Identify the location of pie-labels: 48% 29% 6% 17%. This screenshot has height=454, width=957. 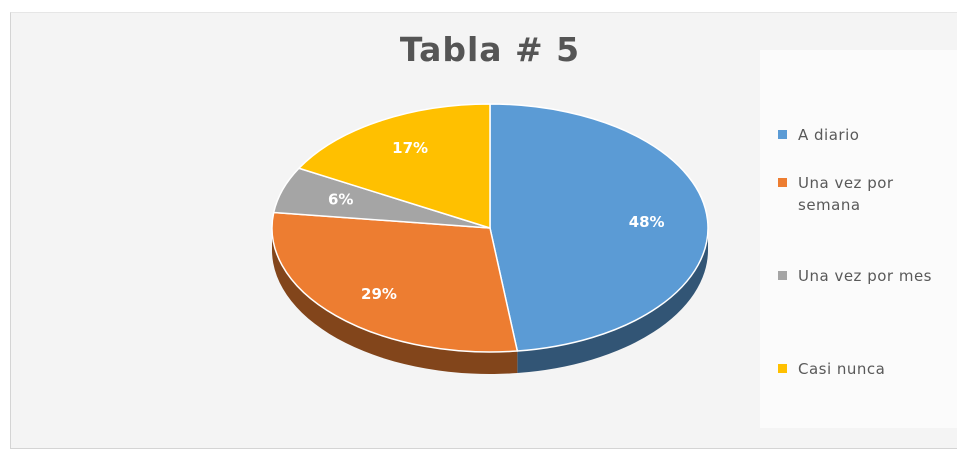
(496, 221).